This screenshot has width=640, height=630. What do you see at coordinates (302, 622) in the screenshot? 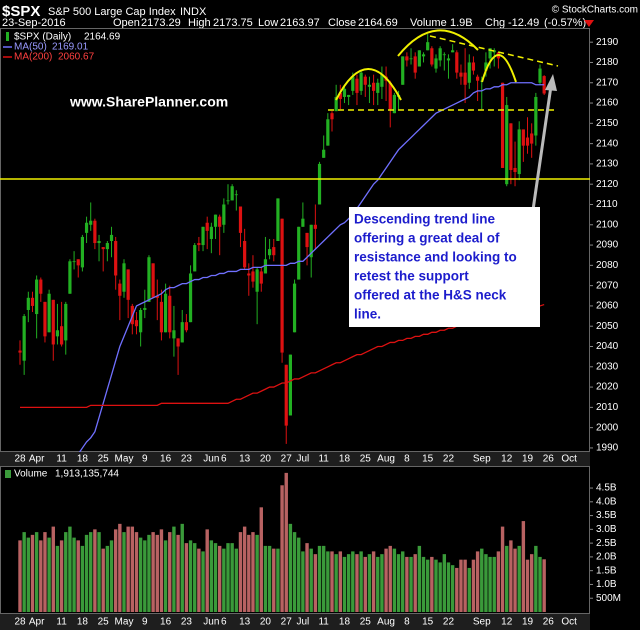
I see `x-tick-label: Jul` at bounding box center [302, 622].